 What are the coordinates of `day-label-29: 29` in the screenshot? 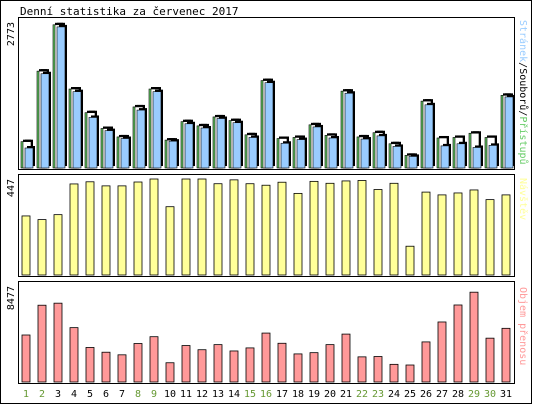 It's located at (474, 394).